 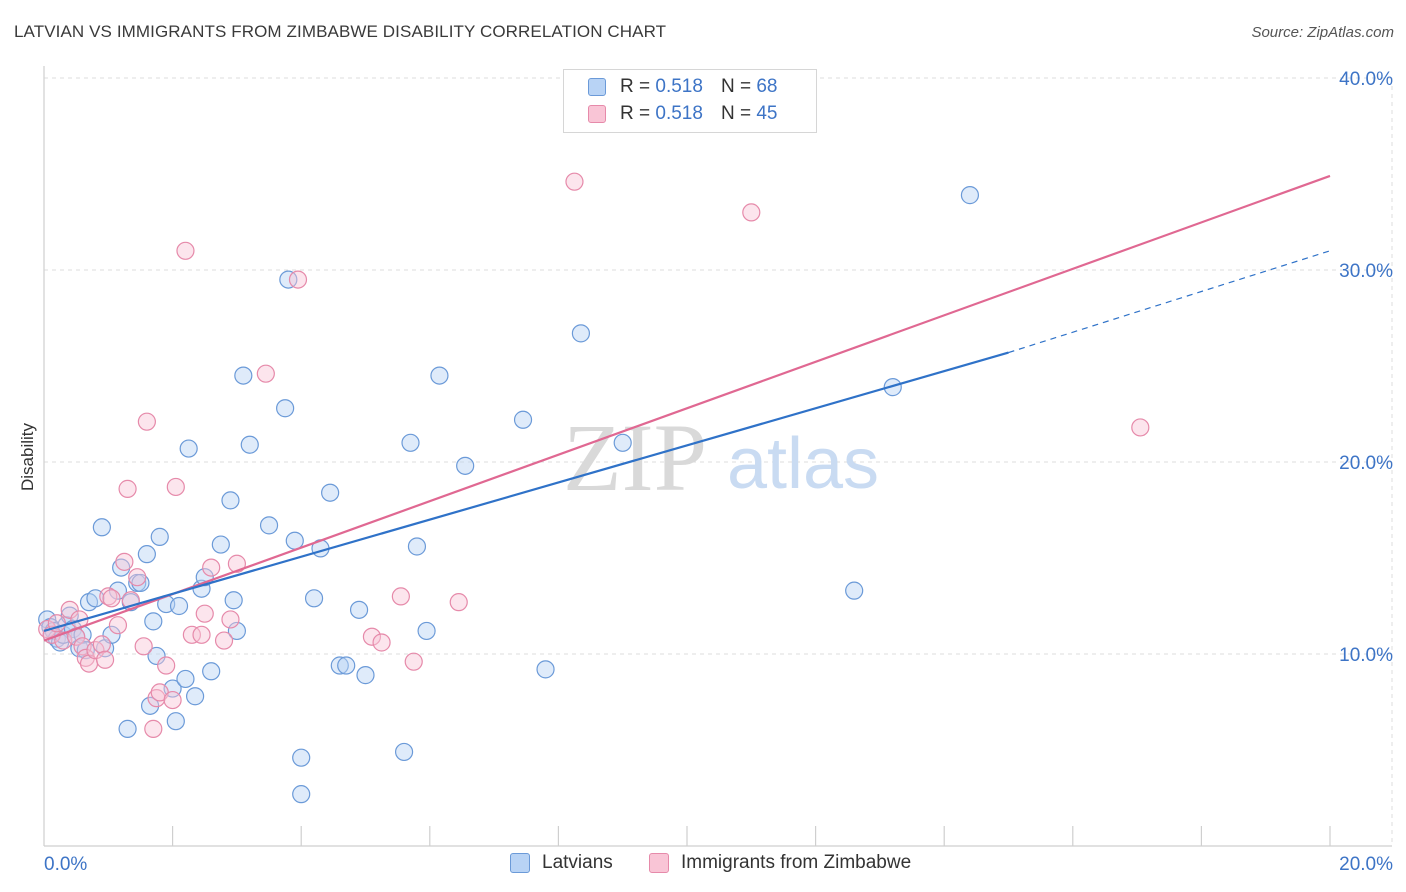 What do you see at coordinates (27, 457) in the screenshot?
I see `y-axis-label: Disability` at bounding box center [27, 457].